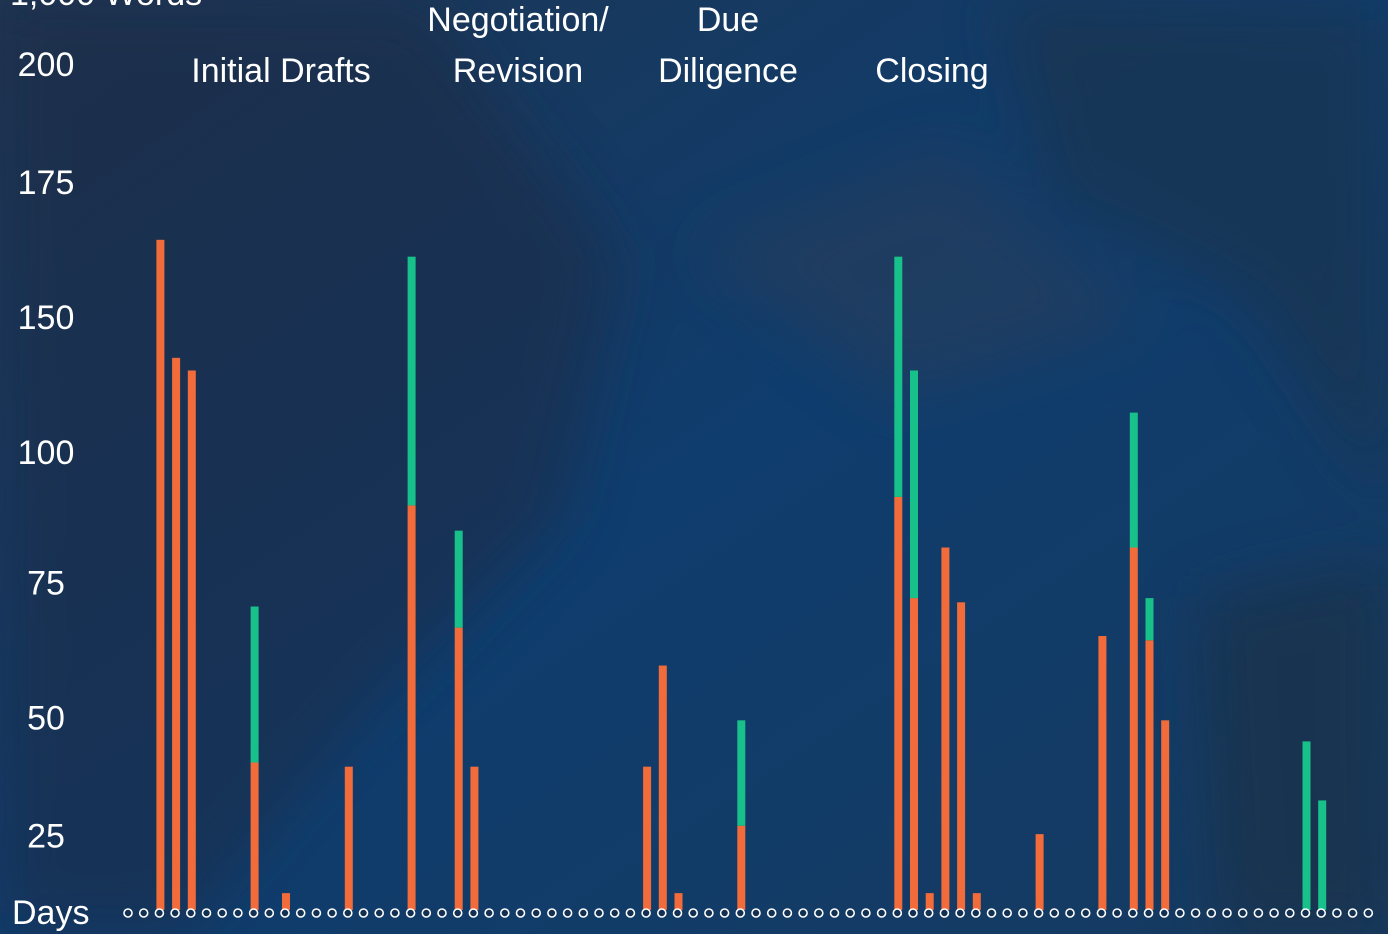 Image resolution: width=1388 pixels, height=934 pixels. Describe the element at coordinates (728, 20) in the screenshot. I see `phase-label: Due` at that location.